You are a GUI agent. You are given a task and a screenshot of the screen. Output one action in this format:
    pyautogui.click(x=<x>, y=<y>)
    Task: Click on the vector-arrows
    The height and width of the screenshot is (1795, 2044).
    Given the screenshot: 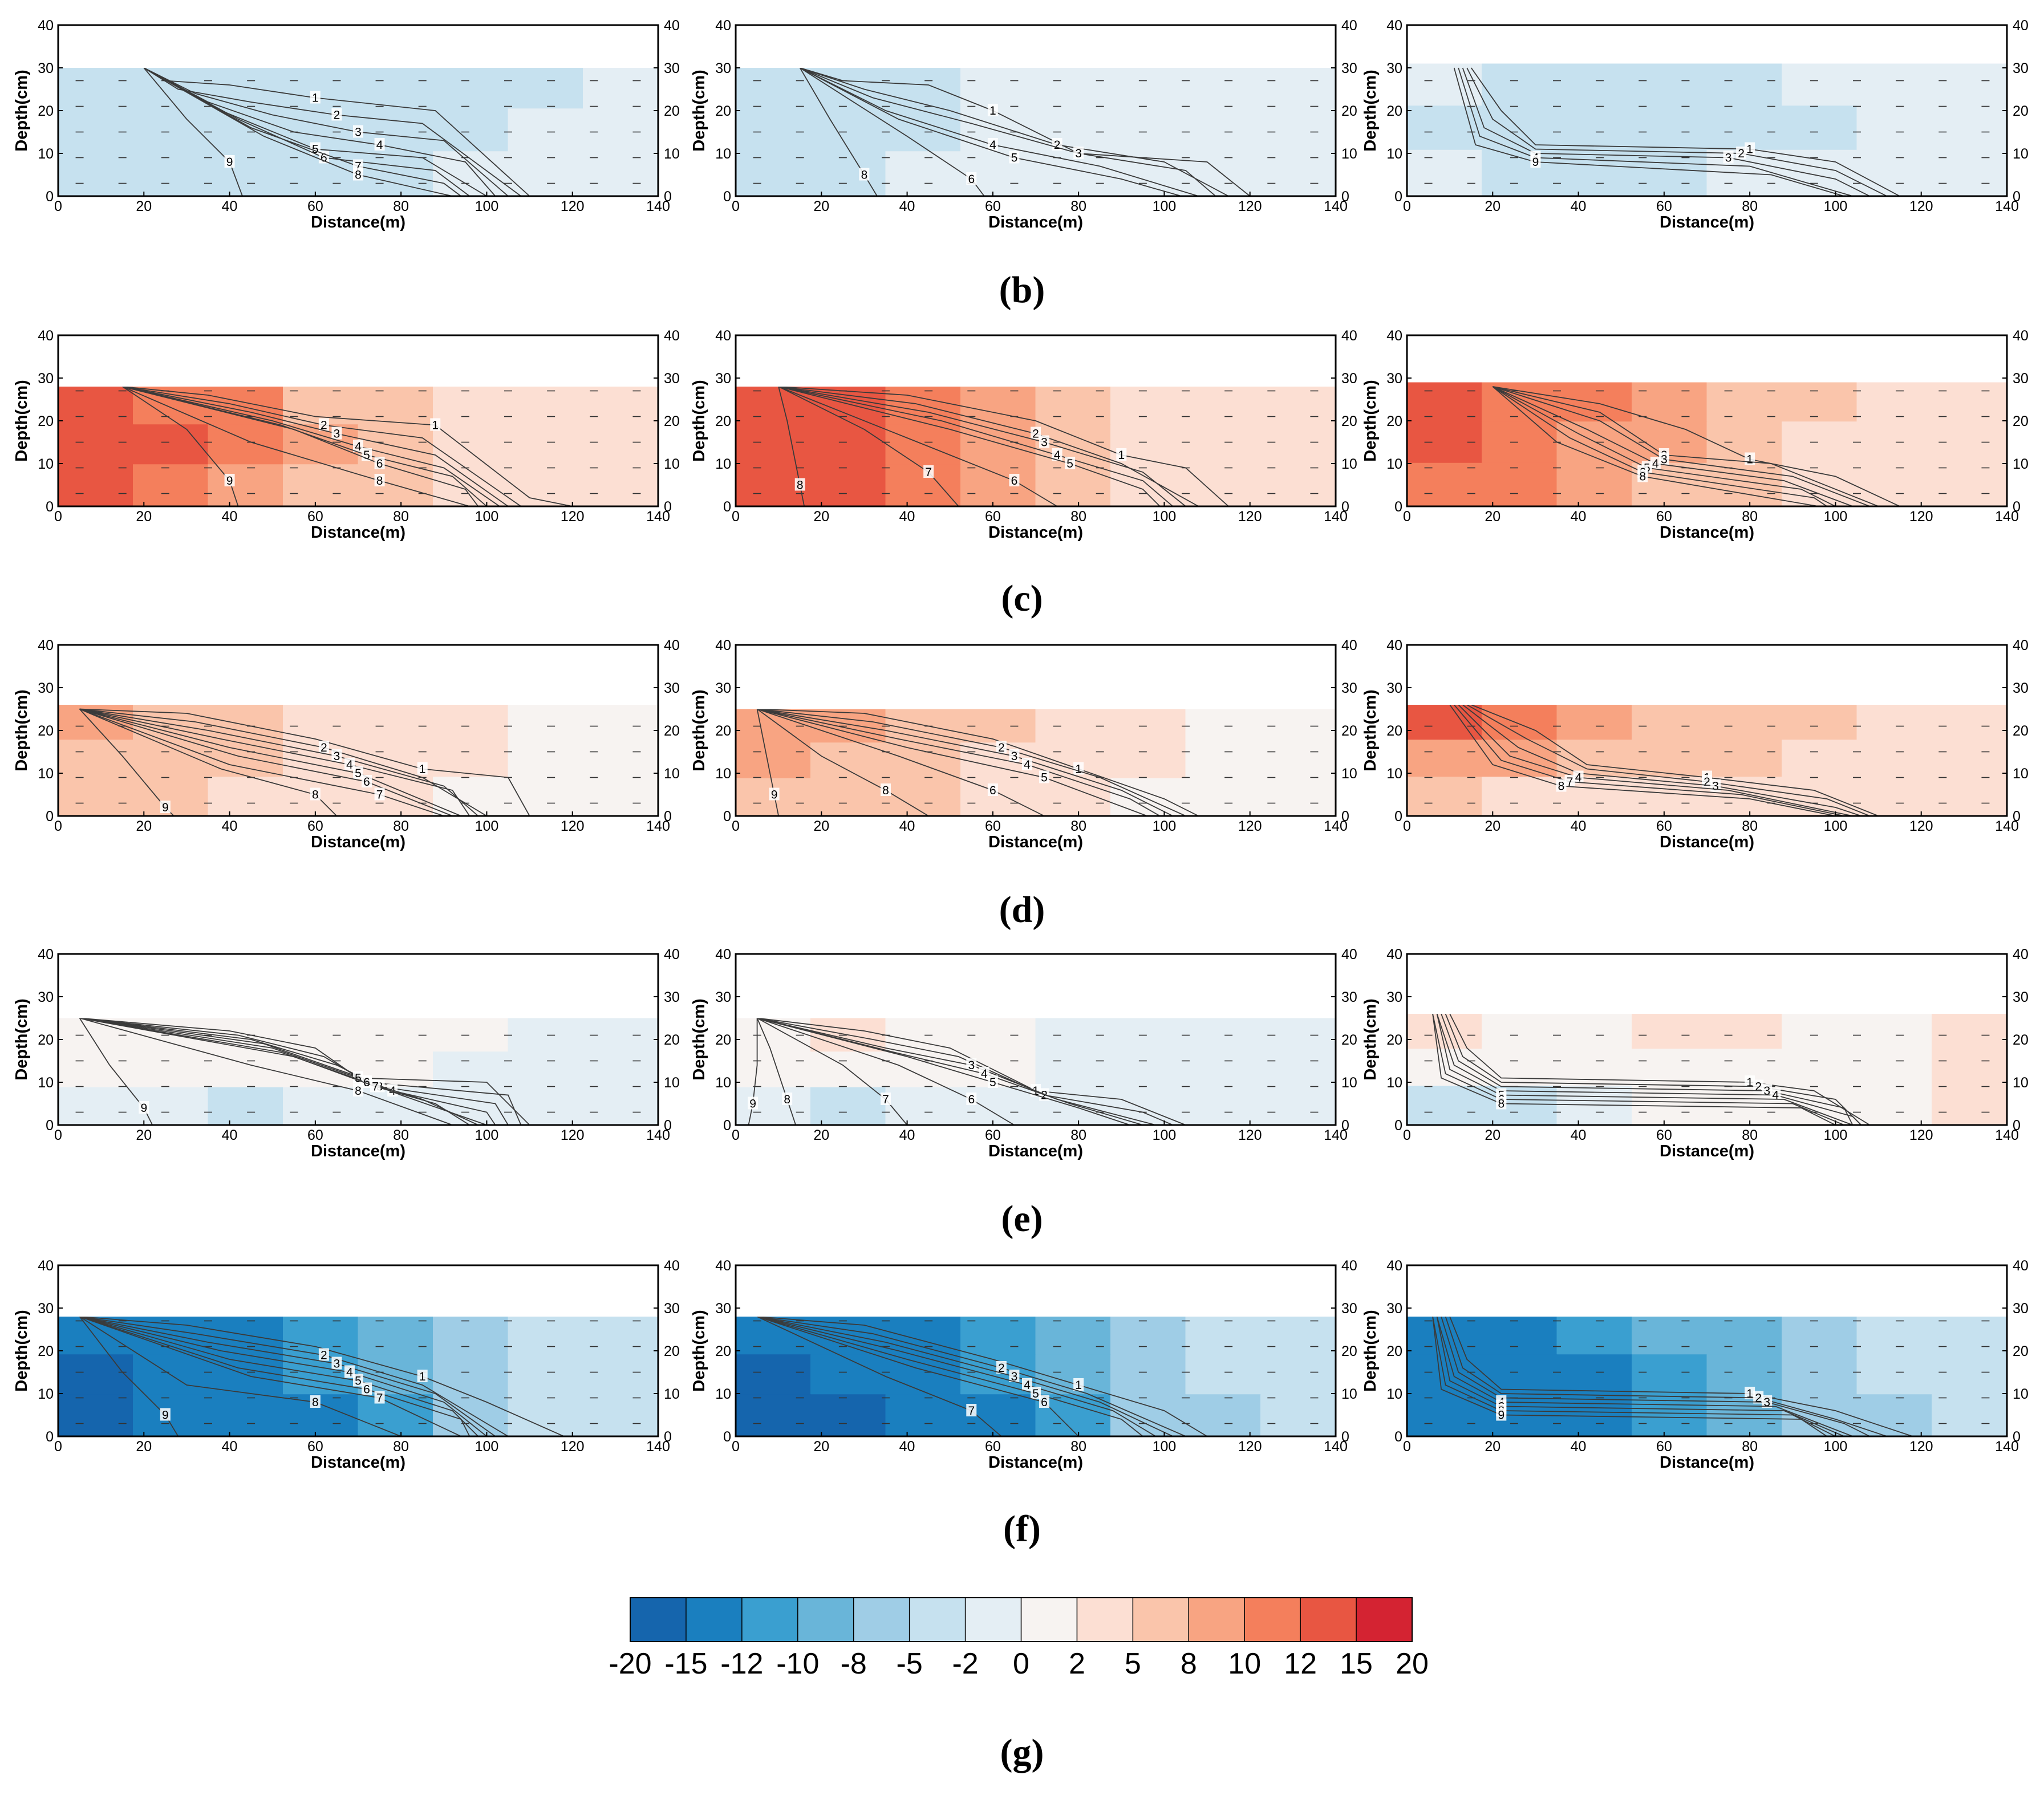 What is the action you would take?
    pyautogui.click(x=1036, y=1372)
    